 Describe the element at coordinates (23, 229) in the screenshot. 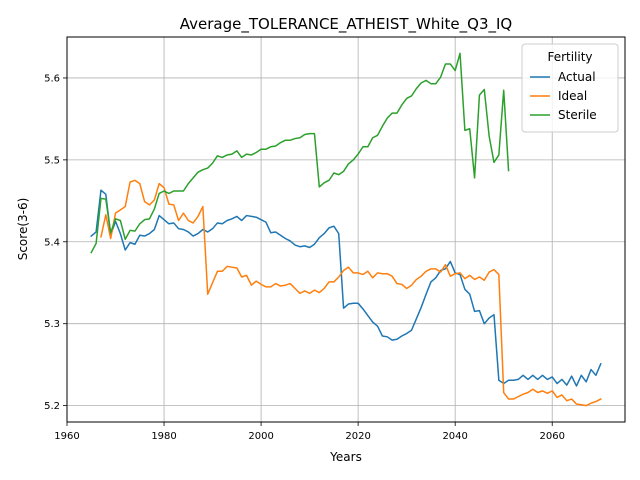

I see `y-axis-label: Score(3-6)` at that location.